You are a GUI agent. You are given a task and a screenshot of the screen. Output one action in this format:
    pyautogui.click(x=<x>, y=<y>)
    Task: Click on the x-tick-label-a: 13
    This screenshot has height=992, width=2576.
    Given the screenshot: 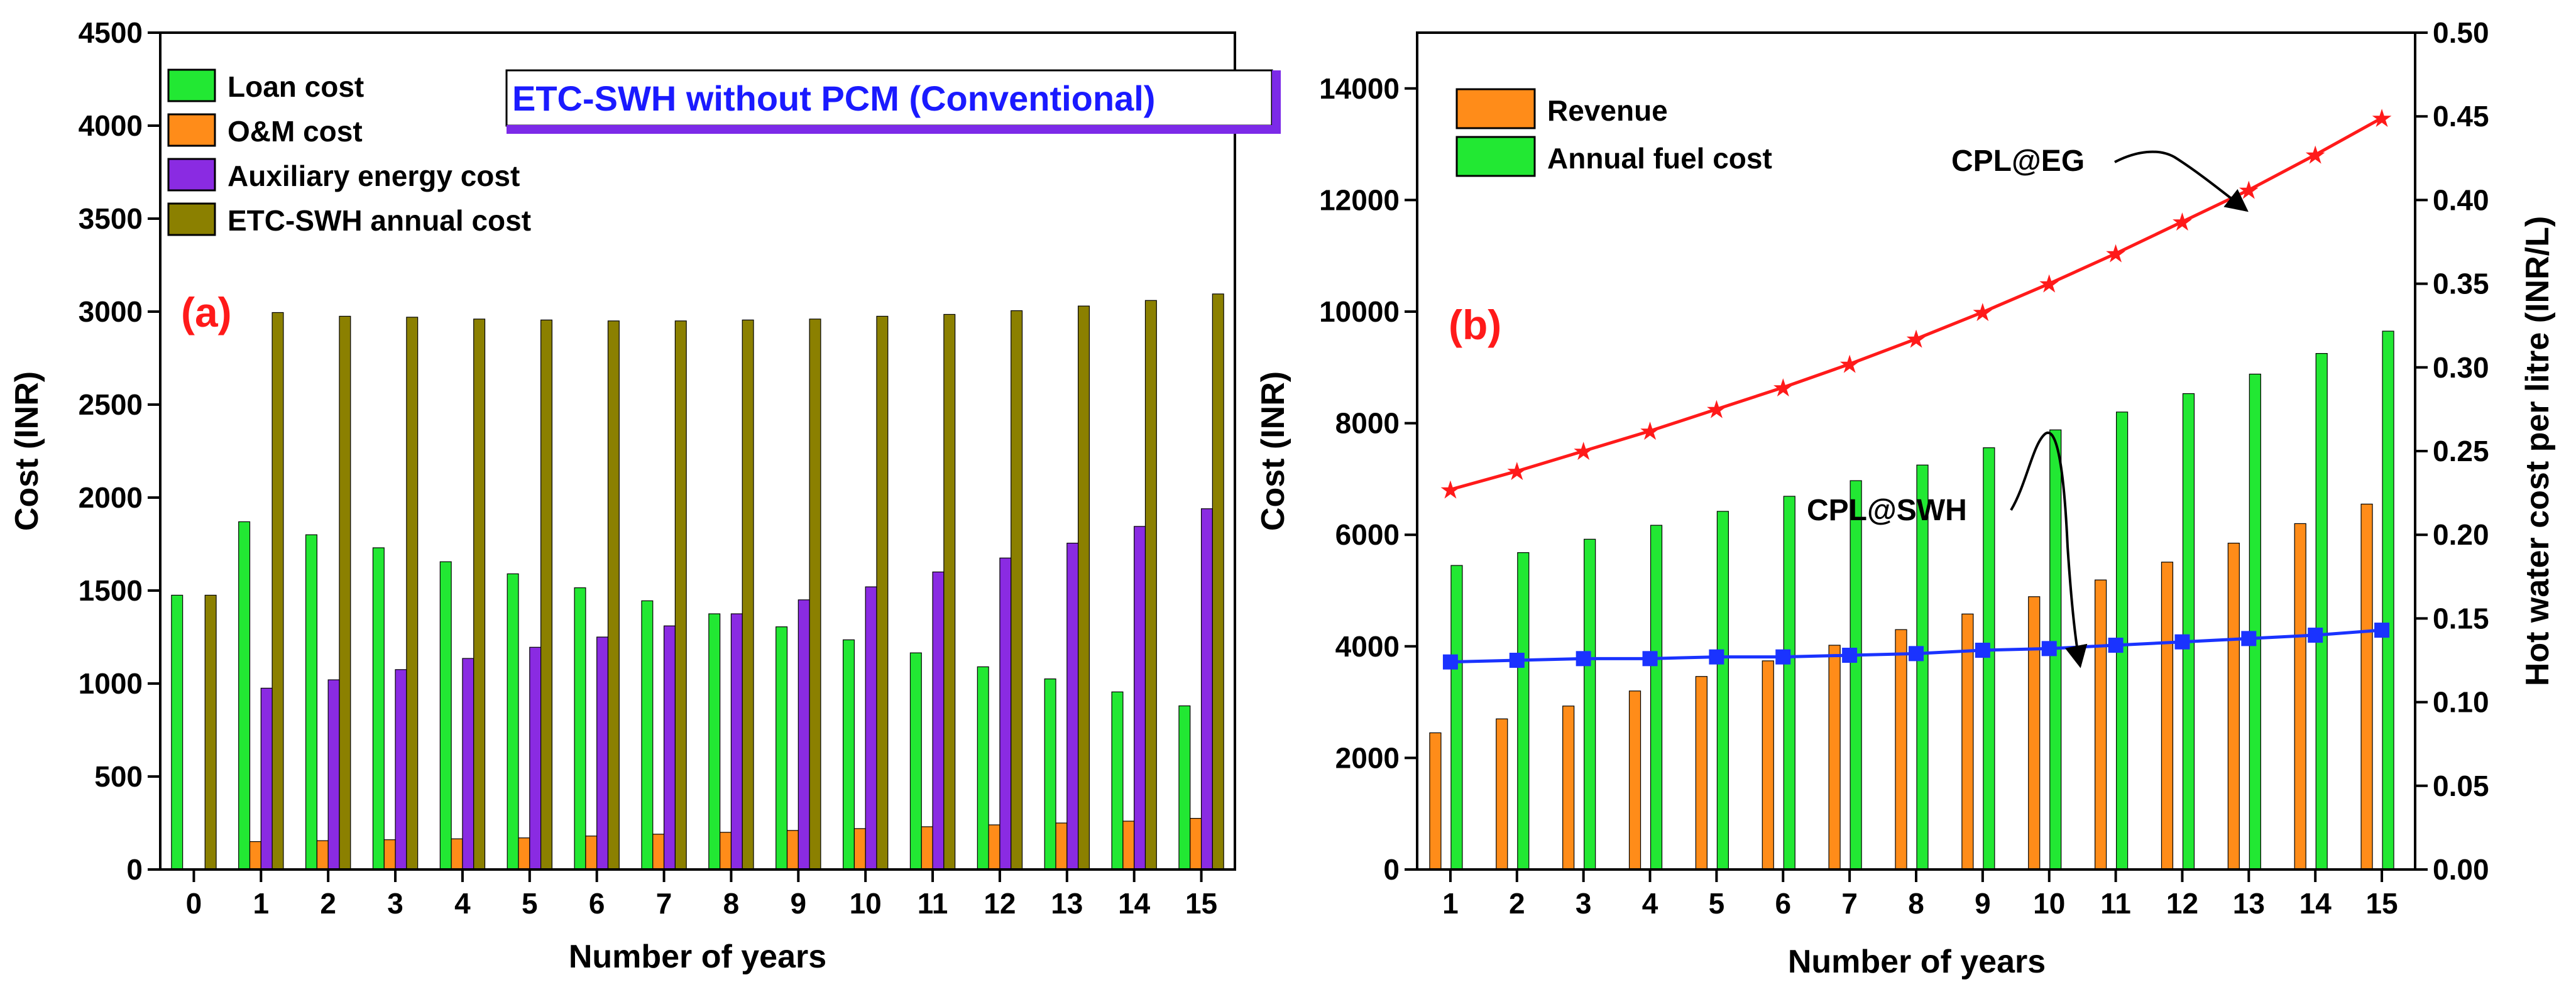 What is the action you would take?
    pyautogui.click(x=1067, y=903)
    